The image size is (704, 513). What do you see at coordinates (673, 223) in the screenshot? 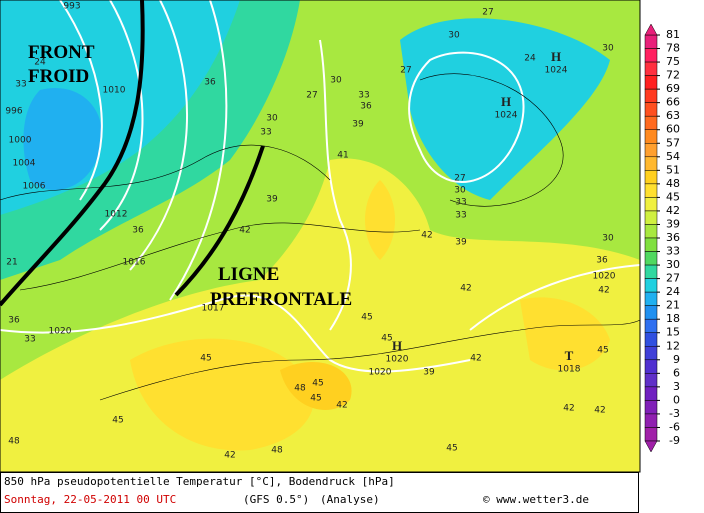
I see `scale-tick-label: 39` at bounding box center [673, 223].